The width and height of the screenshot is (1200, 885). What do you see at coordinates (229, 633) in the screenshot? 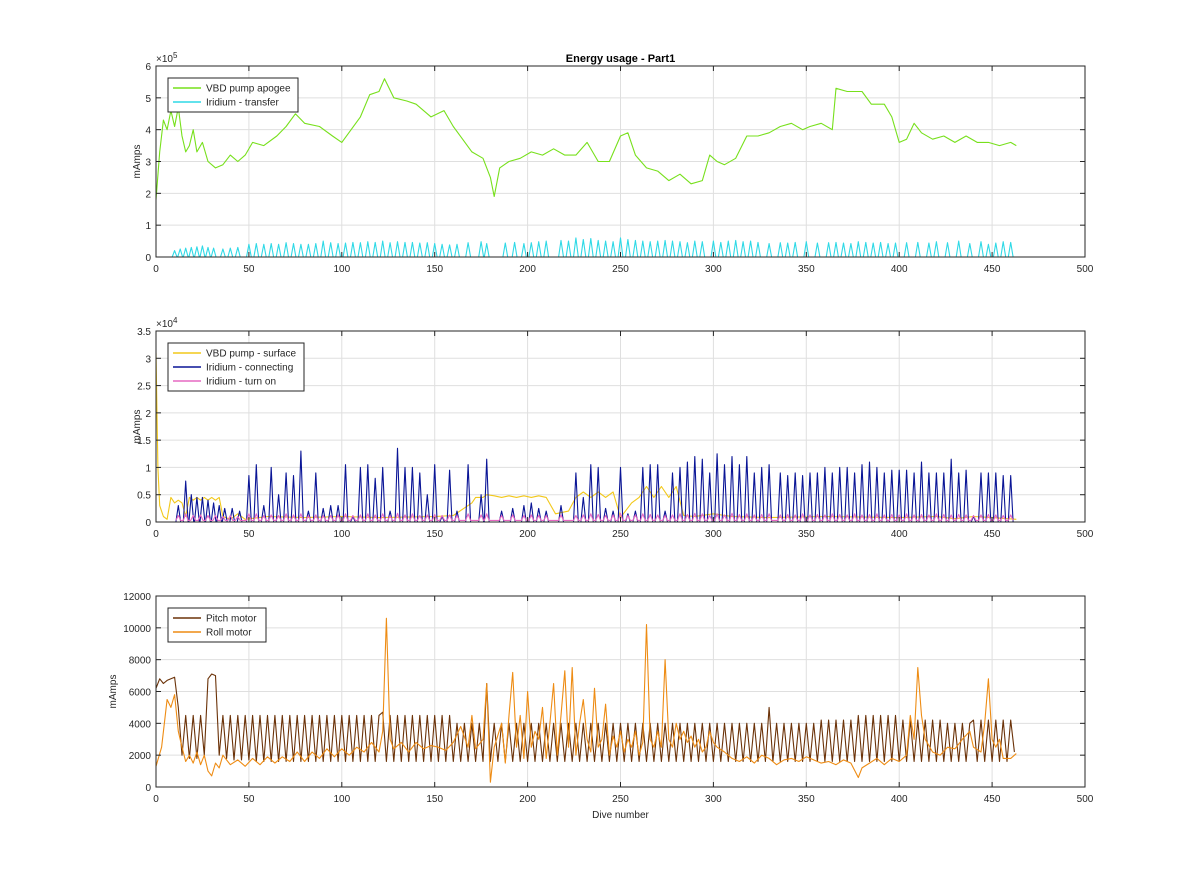
I see `legend-label: Roll motor` at bounding box center [229, 633].